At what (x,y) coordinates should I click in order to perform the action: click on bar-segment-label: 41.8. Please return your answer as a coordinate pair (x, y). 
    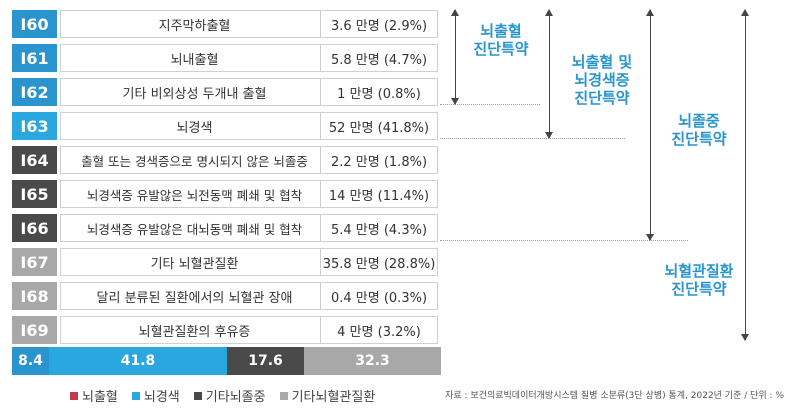
    Looking at the image, I should click on (138, 361).